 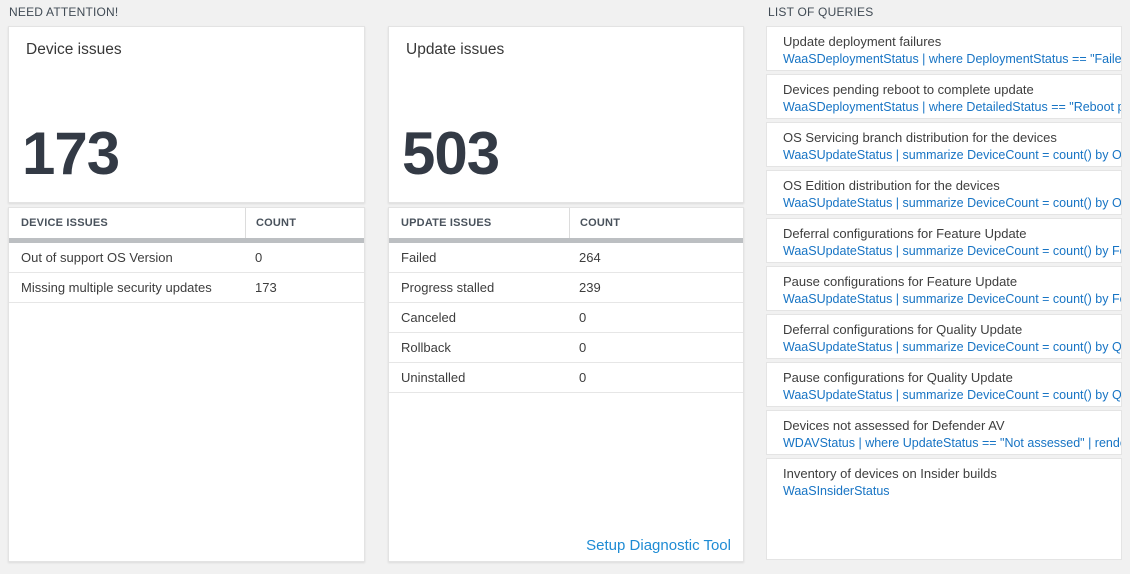 What do you see at coordinates (900, 281) in the screenshot?
I see `query-title: Pause configurations for Feature Update` at bounding box center [900, 281].